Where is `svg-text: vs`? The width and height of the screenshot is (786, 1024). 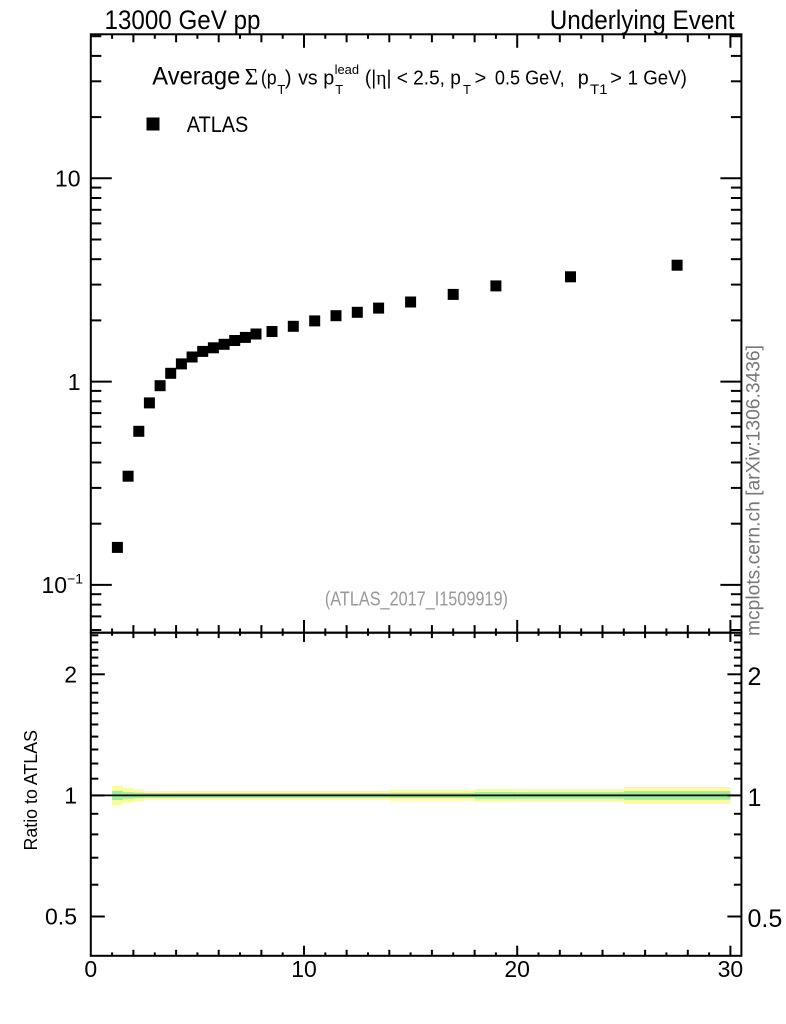
svg-text: vs is located at coordinates (307, 78).